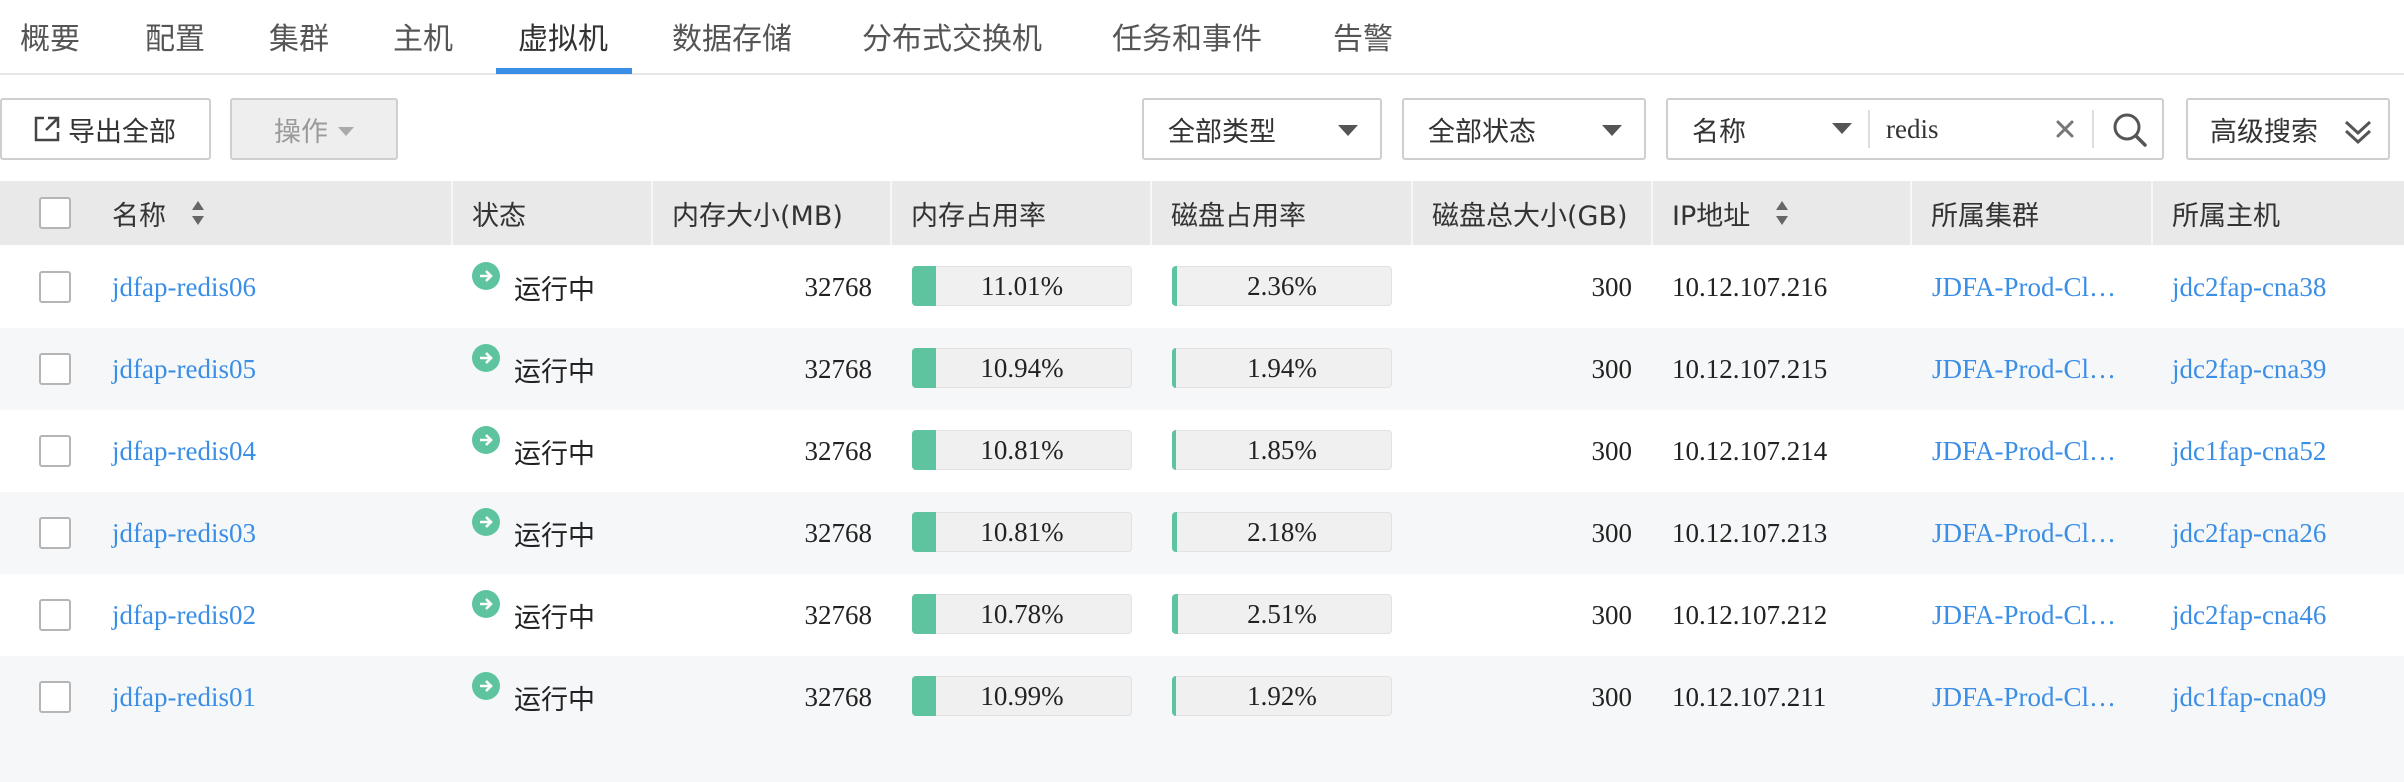 This screenshot has height=782, width=2404. What do you see at coordinates (184, 450) in the screenshot?
I see `vm-name-link: jdfap-redis04` at bounding box center [184, 450].